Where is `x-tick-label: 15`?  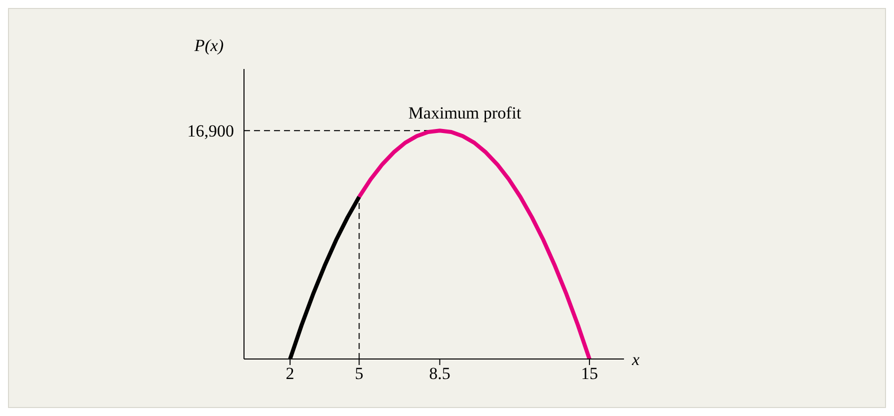 x-tick-label: 15 is located at coordinates (589, 374).